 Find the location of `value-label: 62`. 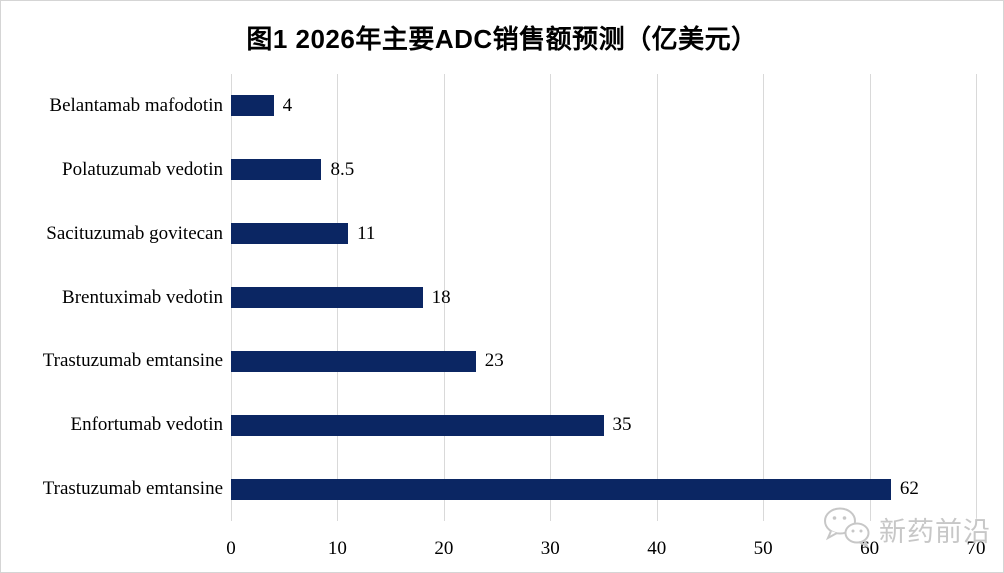

value-label: 62 is located at coordinates (909, 489).